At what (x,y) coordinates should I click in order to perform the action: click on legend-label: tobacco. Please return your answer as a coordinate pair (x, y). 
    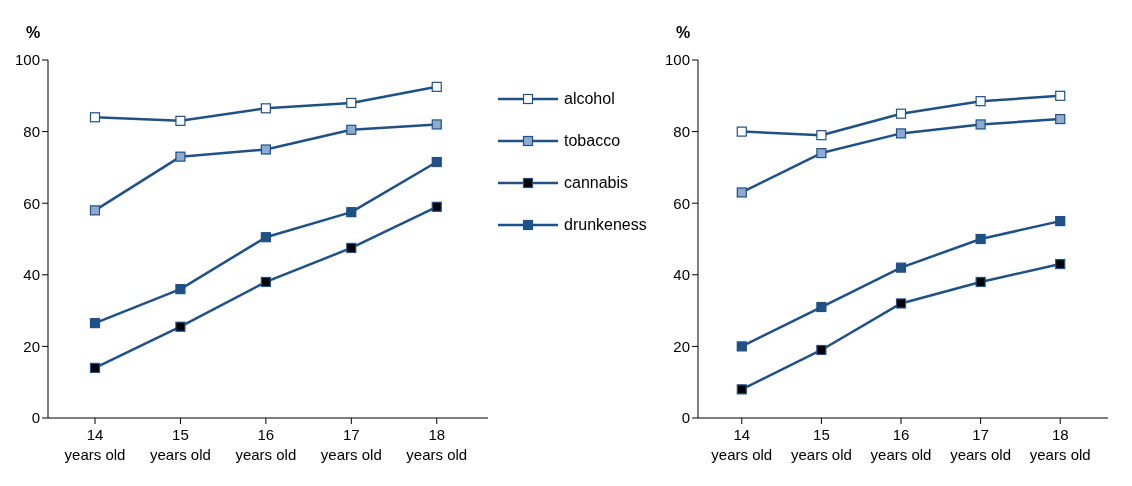
    Looking at the image, I should click on (592, 141).